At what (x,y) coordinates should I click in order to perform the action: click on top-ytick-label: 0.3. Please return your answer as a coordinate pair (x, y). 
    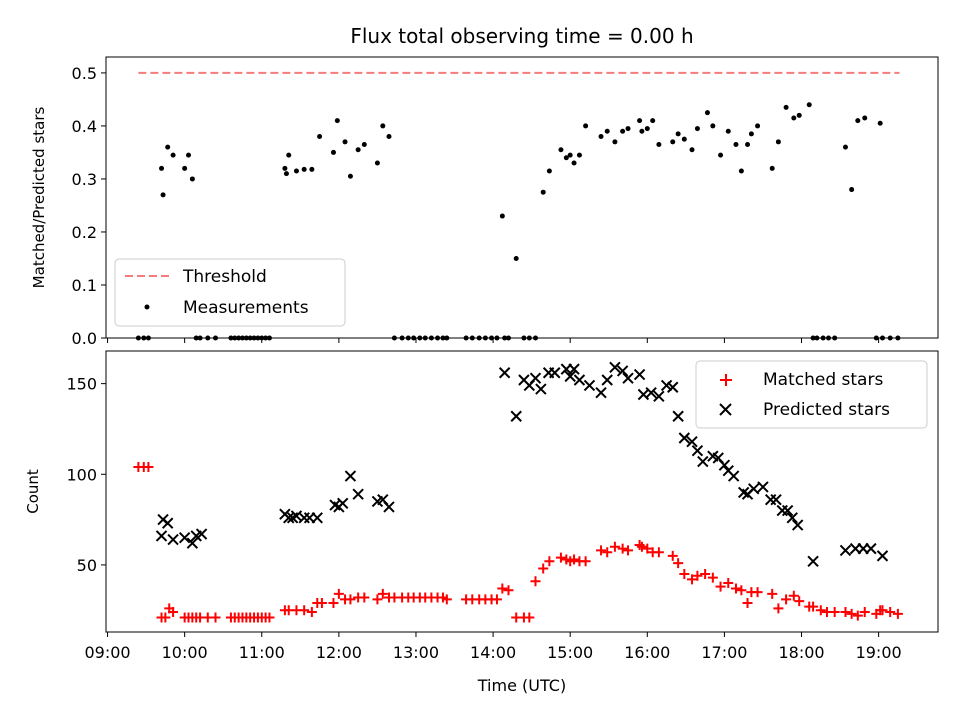
    Looking at the image, I should click on (84, 179).